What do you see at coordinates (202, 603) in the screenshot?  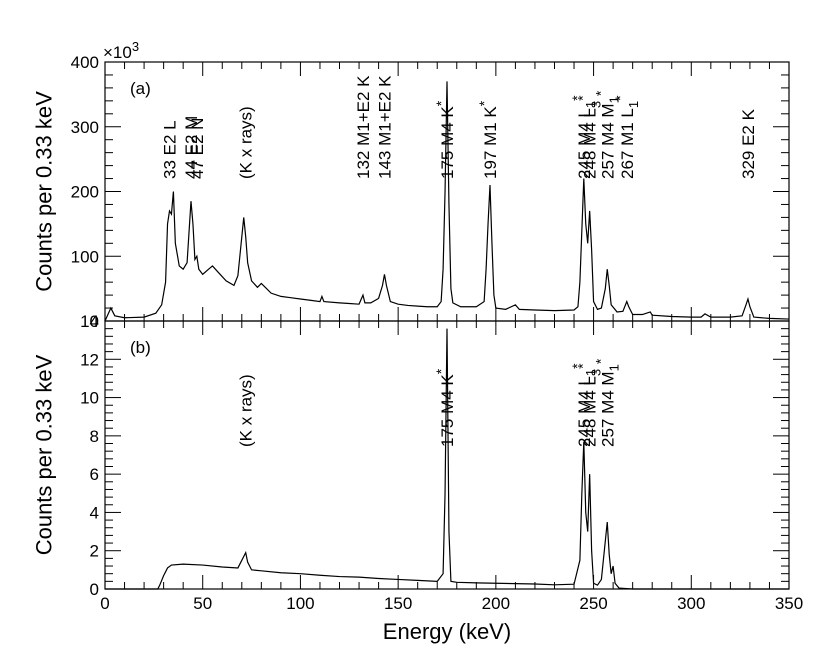 I see `x-tick-label: 50` at bounding box center [202, 603].